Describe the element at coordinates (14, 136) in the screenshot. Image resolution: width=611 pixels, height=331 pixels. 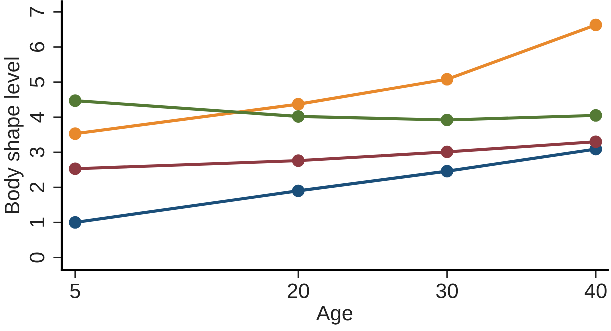
I see `y-axis-title: Body shape level` at that location.